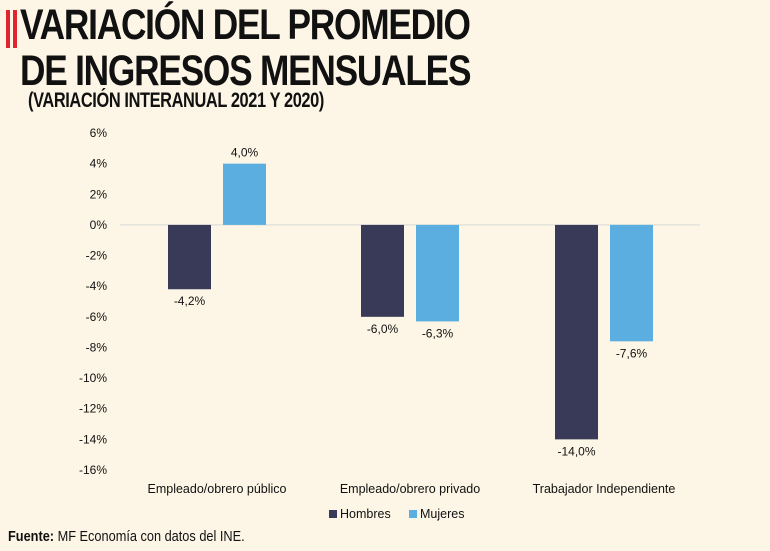  What do you see at coordinates (31, 536) in the screenshot?
I see `source-label: Fuente:` at bounding box center [31, 536].